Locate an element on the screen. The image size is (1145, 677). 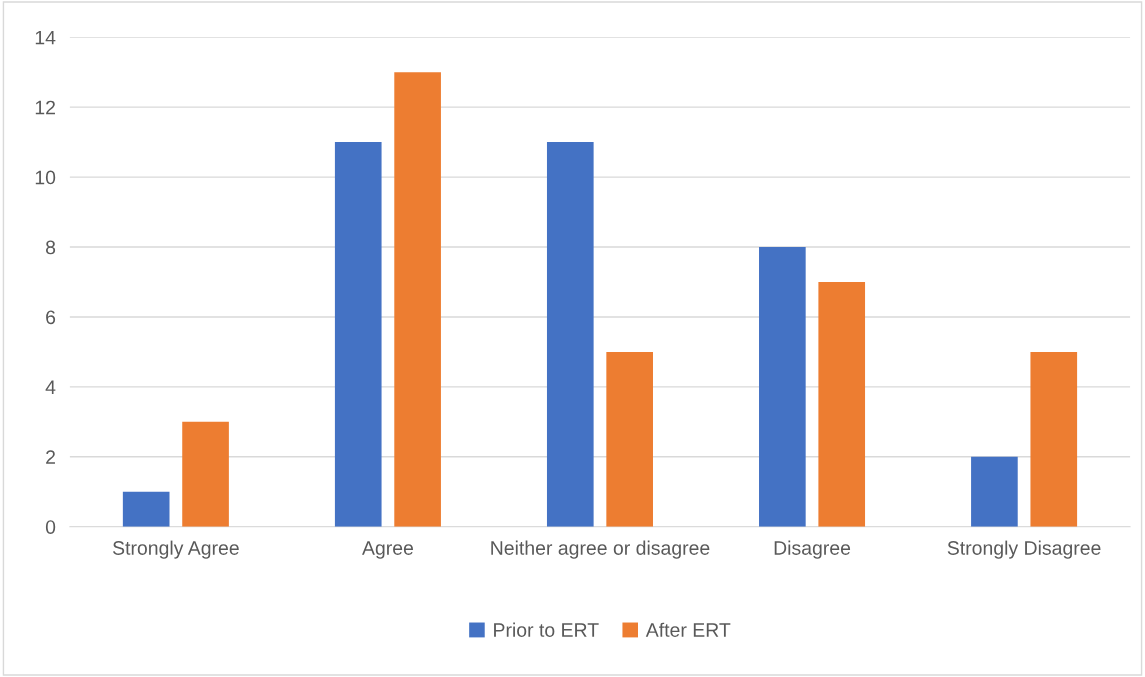
y-tick-label: 12 is located at coordinates (45, 107).